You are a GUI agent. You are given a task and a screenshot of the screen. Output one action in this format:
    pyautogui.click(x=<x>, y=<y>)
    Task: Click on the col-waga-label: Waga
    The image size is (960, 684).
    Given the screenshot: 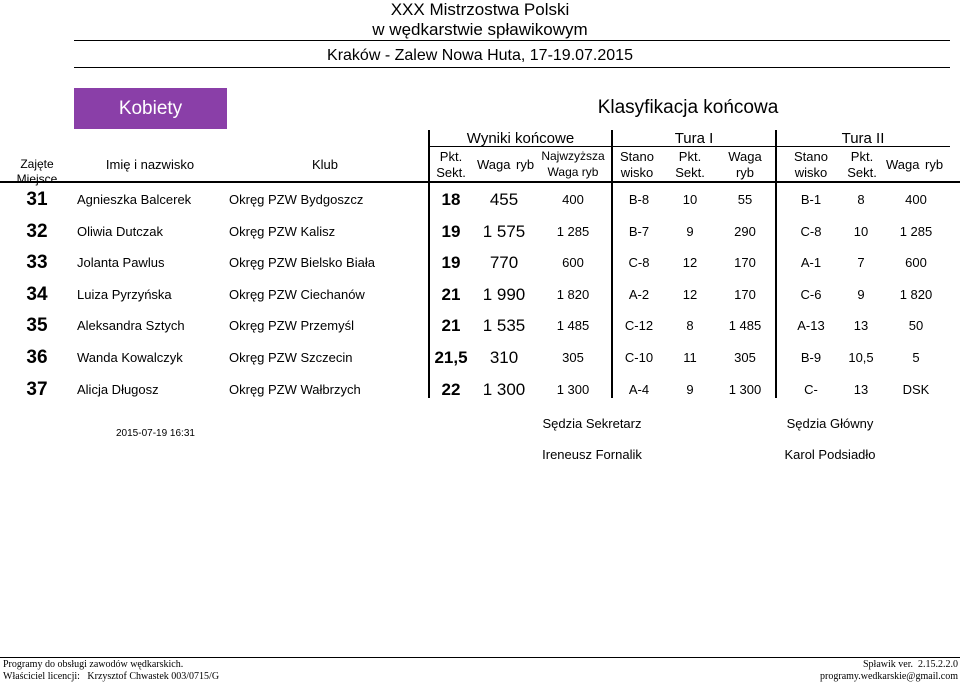 What is the action you would take?
    pyautogui.click(x=494, y=164)
    